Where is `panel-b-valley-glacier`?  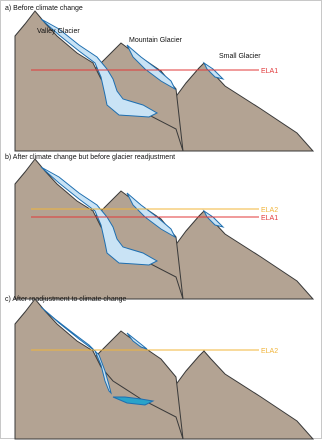
panel-b-valley-glacier is located at coordinates (99, 216).